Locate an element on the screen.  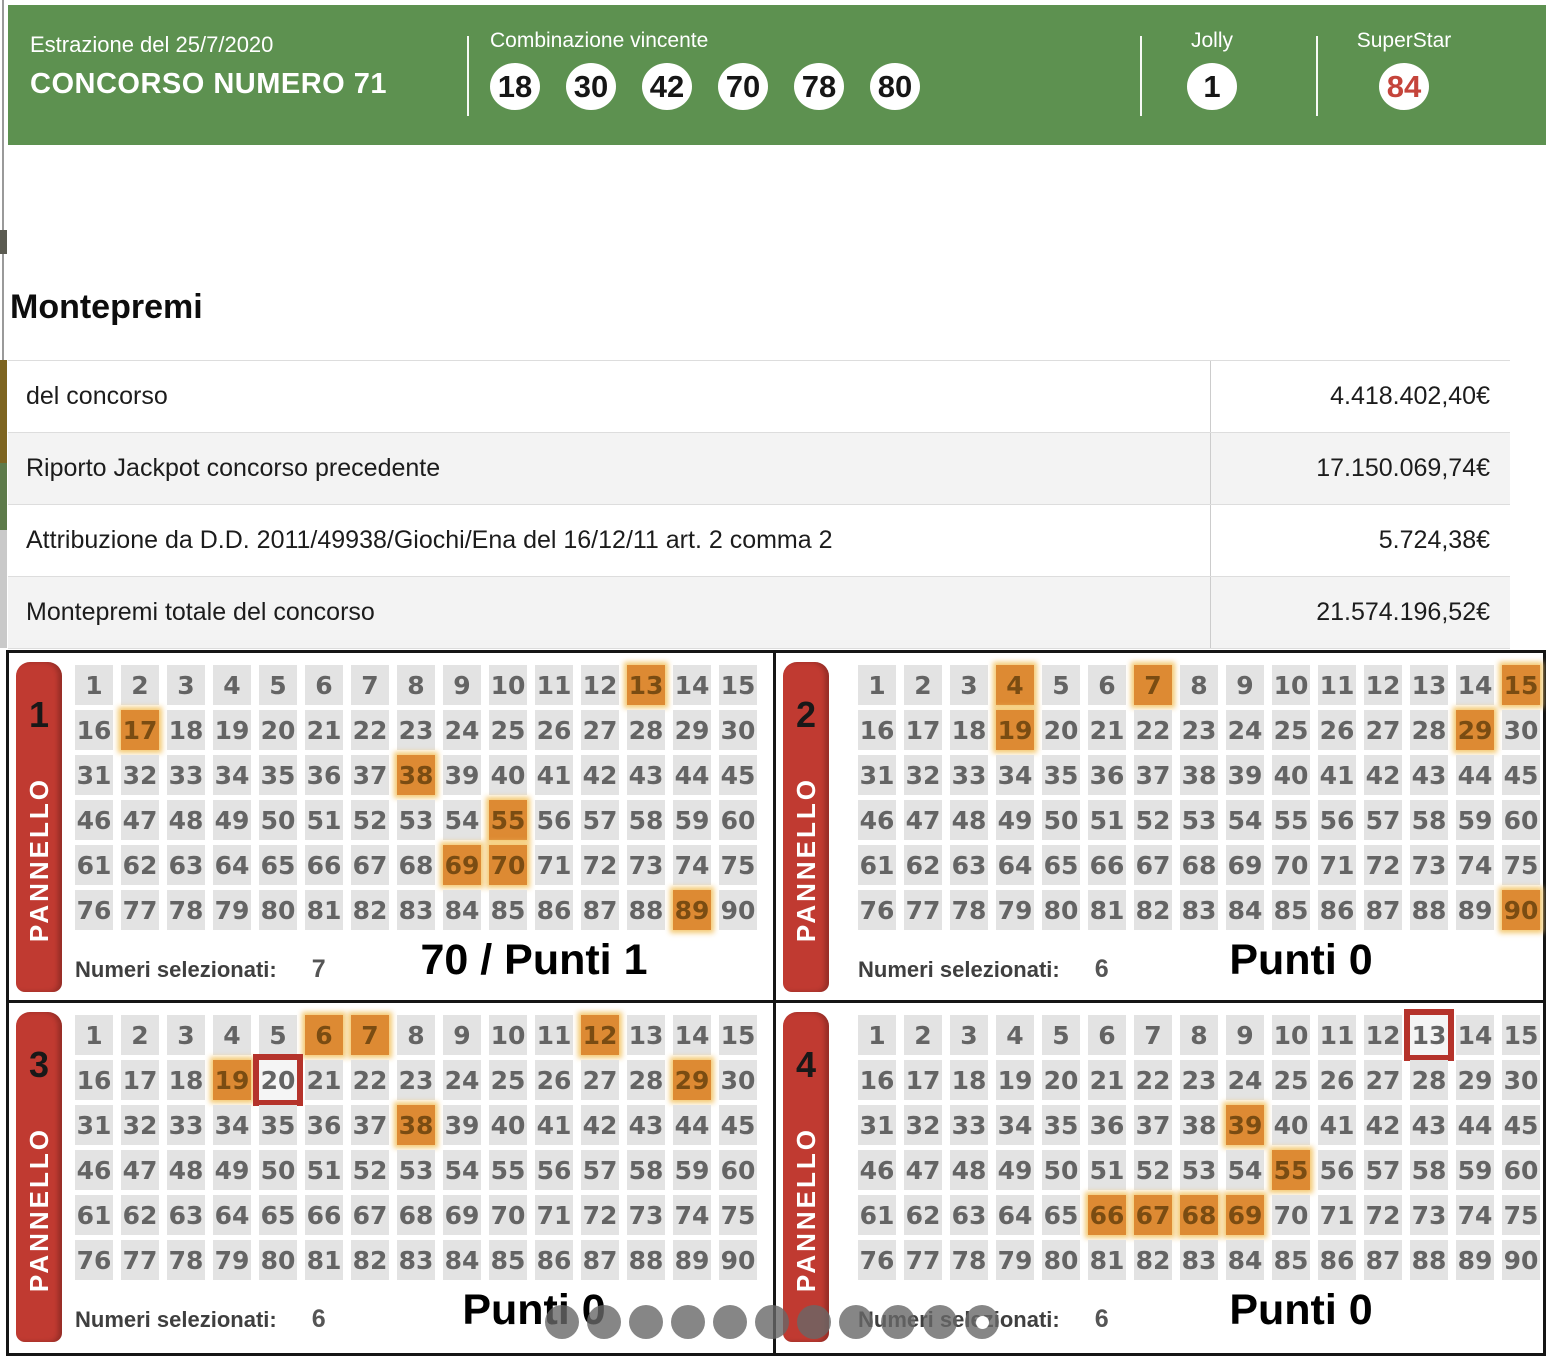
carousel-pagination is located at coordinates (772, 1322).